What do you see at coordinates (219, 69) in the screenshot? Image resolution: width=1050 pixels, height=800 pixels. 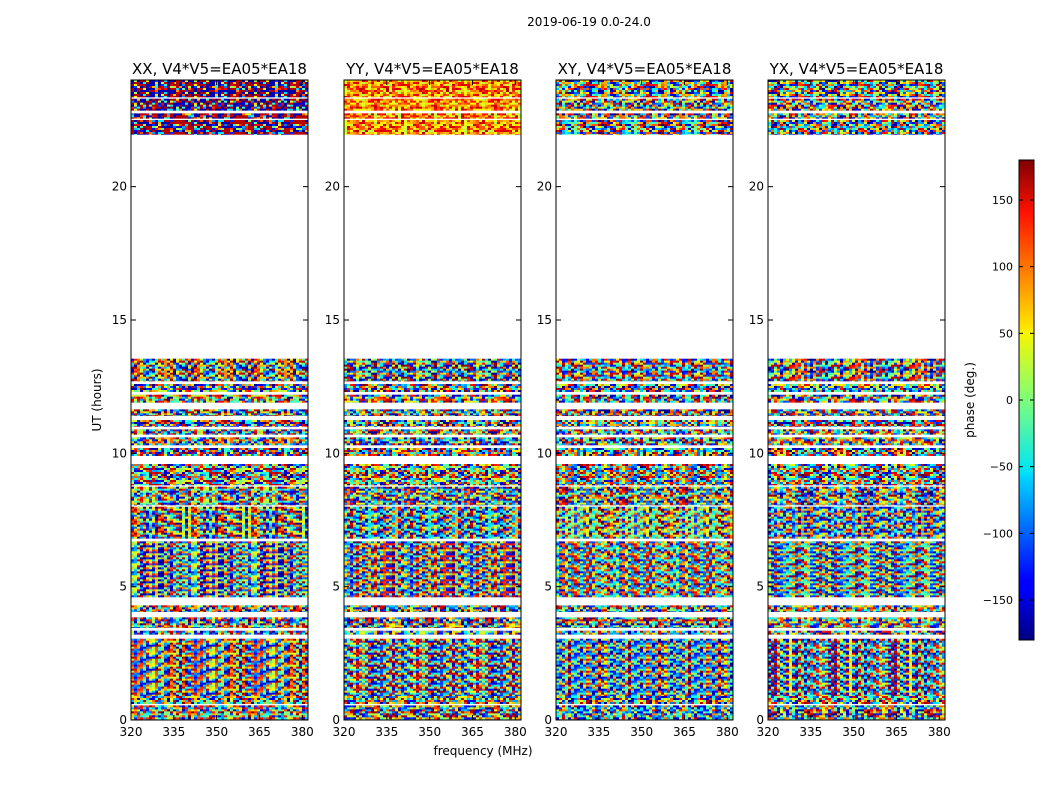 I see `panel-title: XX, V4*V5=EA05*EA18` at bounding box center [219, 69].